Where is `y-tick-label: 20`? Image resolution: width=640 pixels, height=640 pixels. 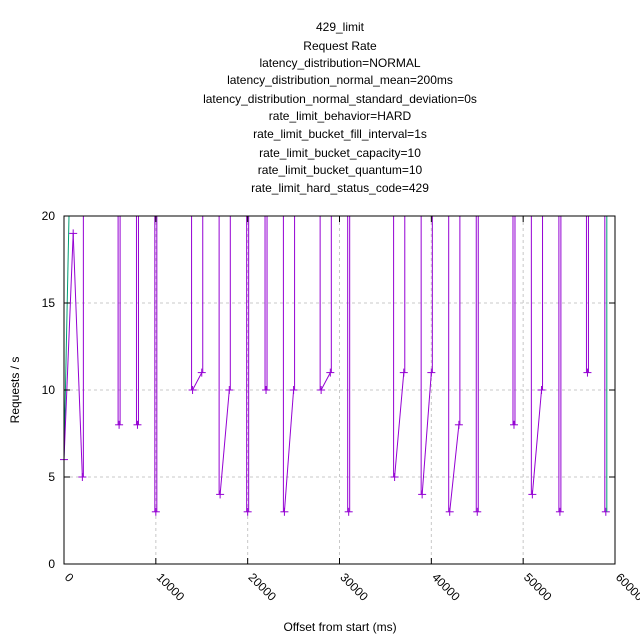 y-tick-label: 20 is located at coordinates (49, 216).